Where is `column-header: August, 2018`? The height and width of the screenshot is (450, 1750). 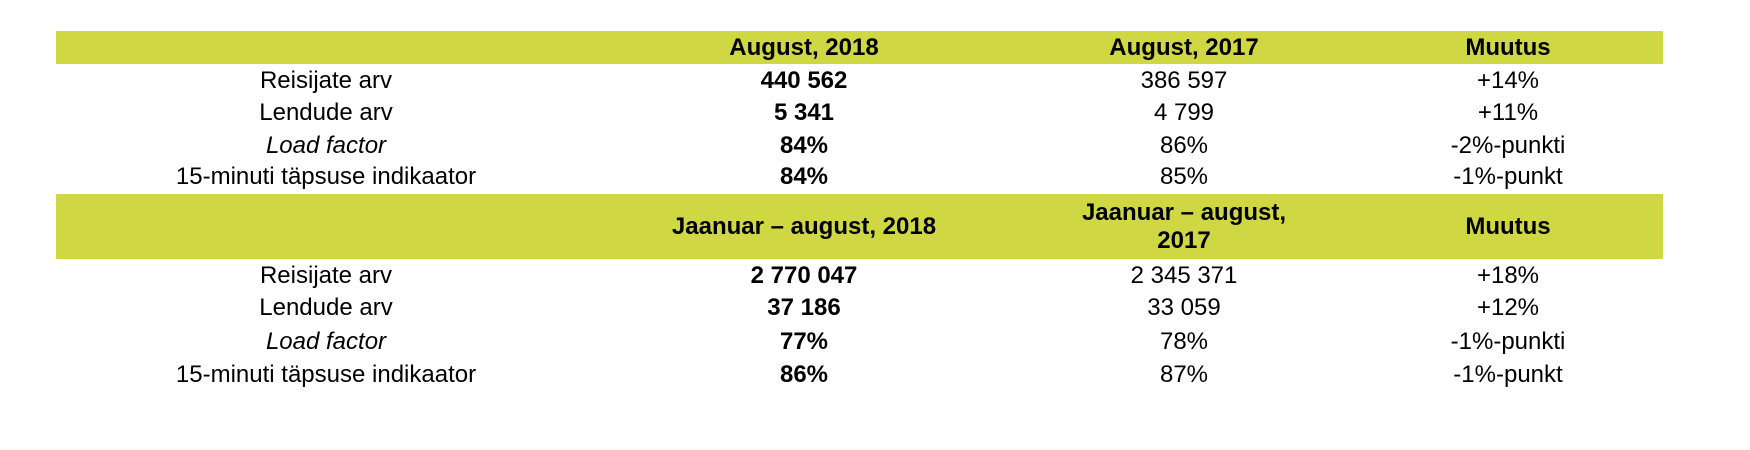 column-header: August, 2018 is located at coordinates (804, 47).